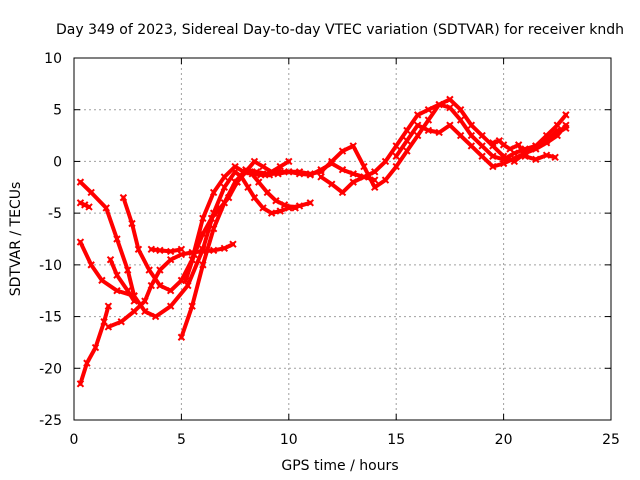 The image size is (640, 480). I want to click on x-tick-label: 0, so click(74, 440).